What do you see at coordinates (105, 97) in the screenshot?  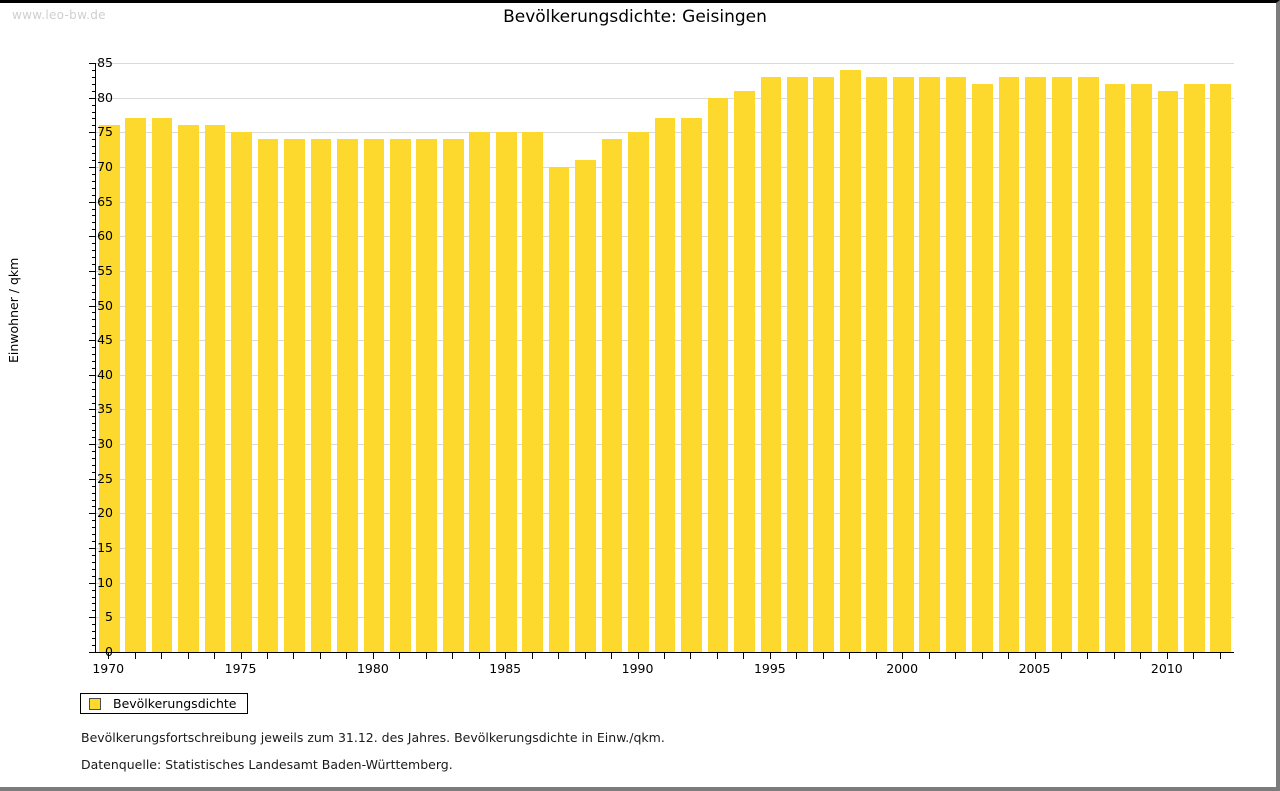 I see `y-tick-label: 80` at bounding box center [105, 97].